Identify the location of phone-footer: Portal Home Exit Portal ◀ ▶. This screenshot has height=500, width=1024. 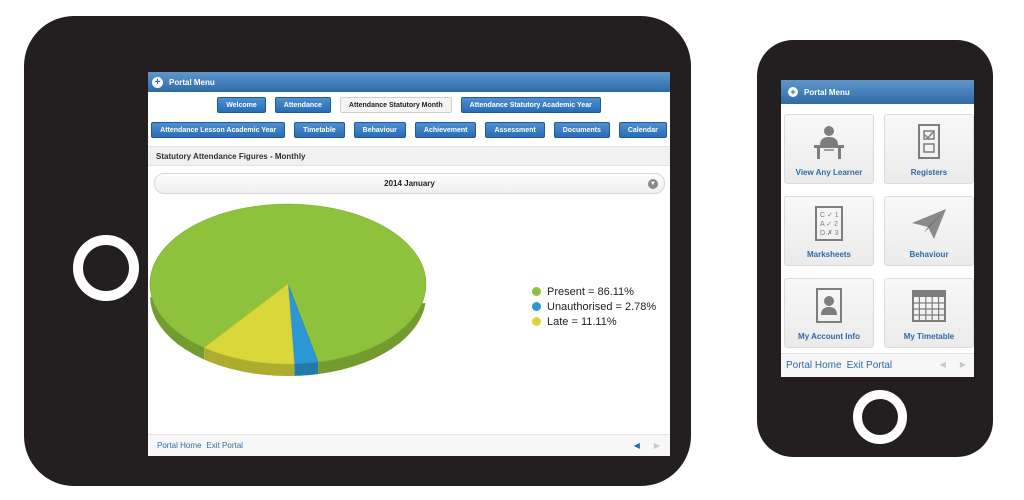
(877, 365).